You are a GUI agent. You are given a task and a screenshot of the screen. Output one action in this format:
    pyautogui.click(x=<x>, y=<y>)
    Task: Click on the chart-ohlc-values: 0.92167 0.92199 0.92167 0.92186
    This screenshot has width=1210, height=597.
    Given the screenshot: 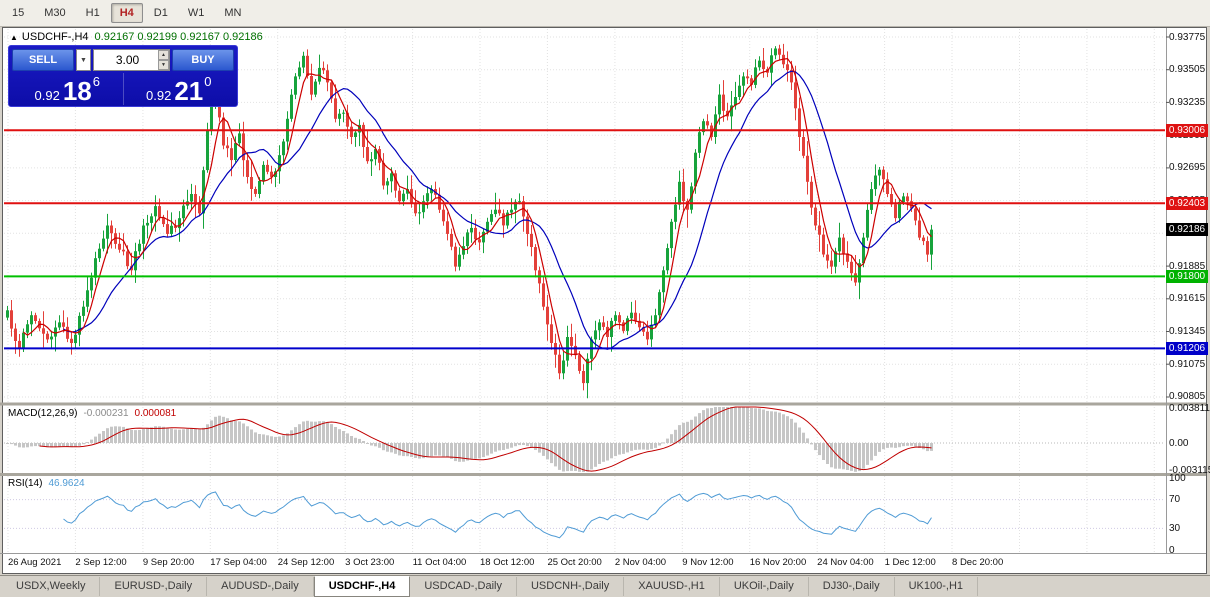 What is the action you would take?
    pyautogui.click(x=178, y=37)
    